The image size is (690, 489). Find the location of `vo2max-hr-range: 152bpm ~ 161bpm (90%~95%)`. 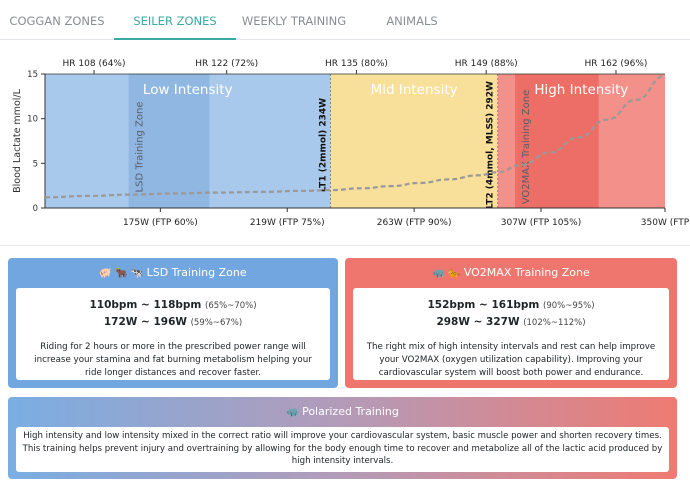

vo2max-hr-range: 152bpm ~ 161bpm (90%~95%) is located at coordinates (511, 305).